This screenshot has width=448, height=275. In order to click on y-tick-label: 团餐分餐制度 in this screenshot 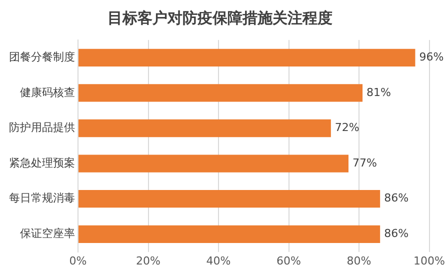, I will do `click(42, 57)`.